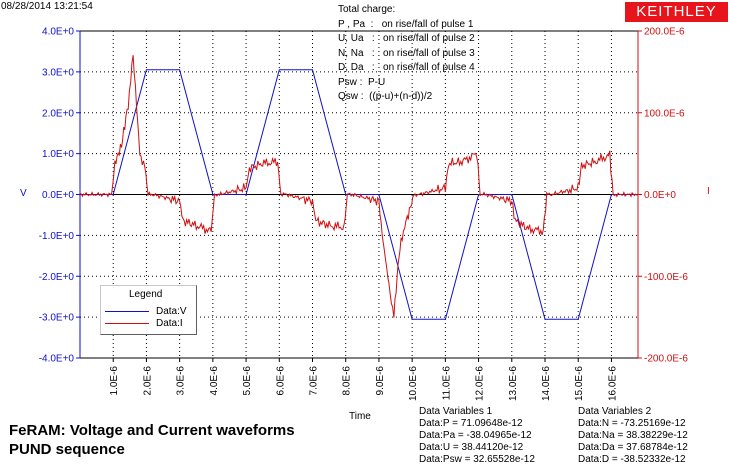 This screenshot has width=730, height=469. I want to click on x-tick-label: 5.0E-6, so click(247, 381).